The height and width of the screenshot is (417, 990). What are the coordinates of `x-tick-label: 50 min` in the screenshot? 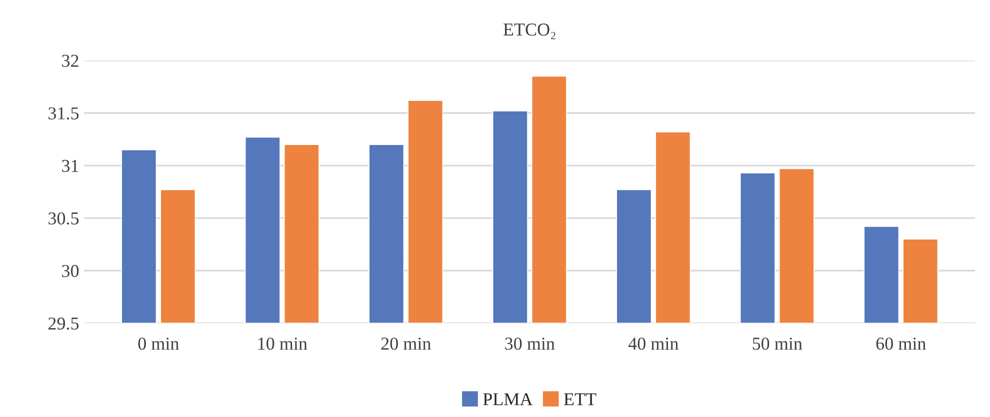 It's located at (777, 344).